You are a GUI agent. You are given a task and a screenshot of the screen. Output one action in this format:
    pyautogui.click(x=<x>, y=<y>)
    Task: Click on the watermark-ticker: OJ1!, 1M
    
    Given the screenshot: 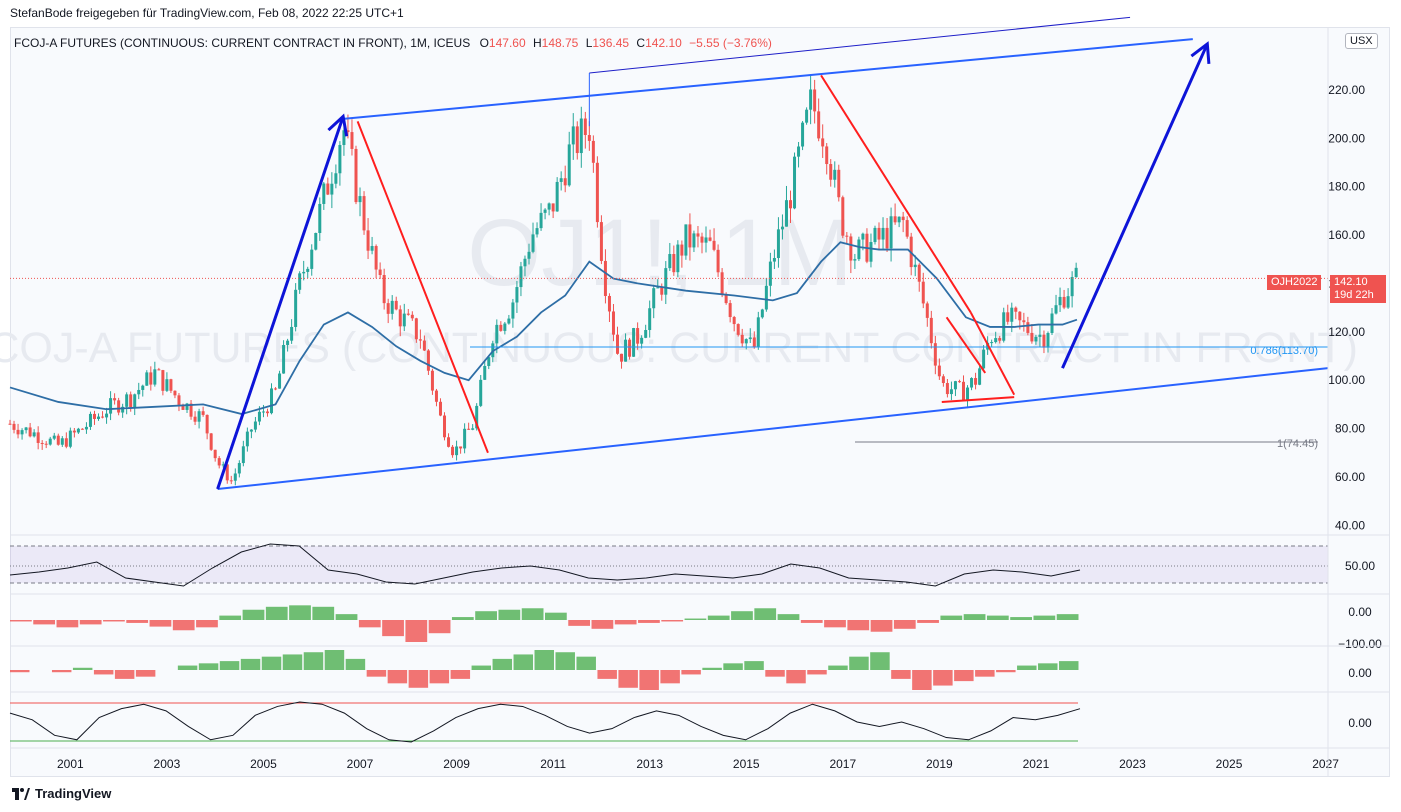 What is the action you would take?
    pyautogui.click(x=659, y=253)
    